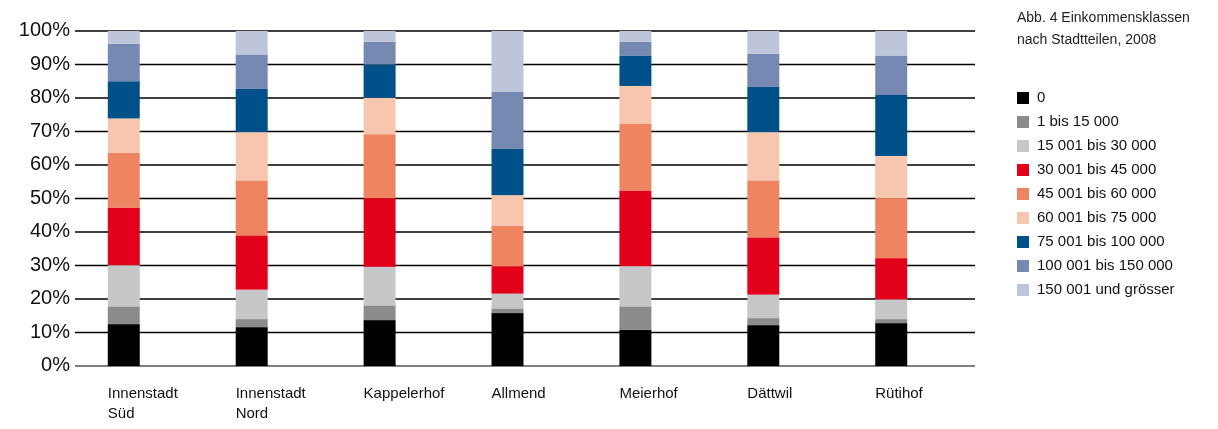 The height and width of the screenshot is (429, 1218). I want to click on y-tick-label: 90%, so click(50, 62).